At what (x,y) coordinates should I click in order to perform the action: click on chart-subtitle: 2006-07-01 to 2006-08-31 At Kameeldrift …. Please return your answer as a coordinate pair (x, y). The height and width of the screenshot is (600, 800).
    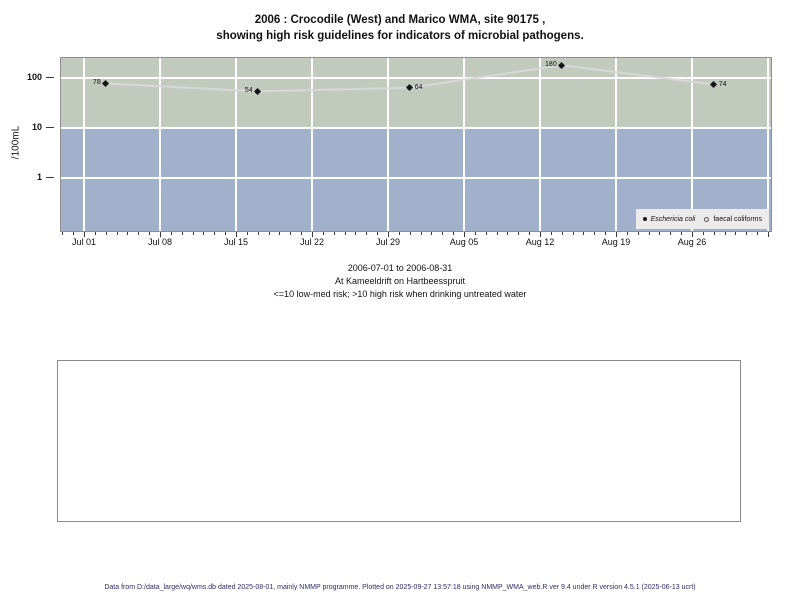
    Looking at the image, I should click on (400, 281).